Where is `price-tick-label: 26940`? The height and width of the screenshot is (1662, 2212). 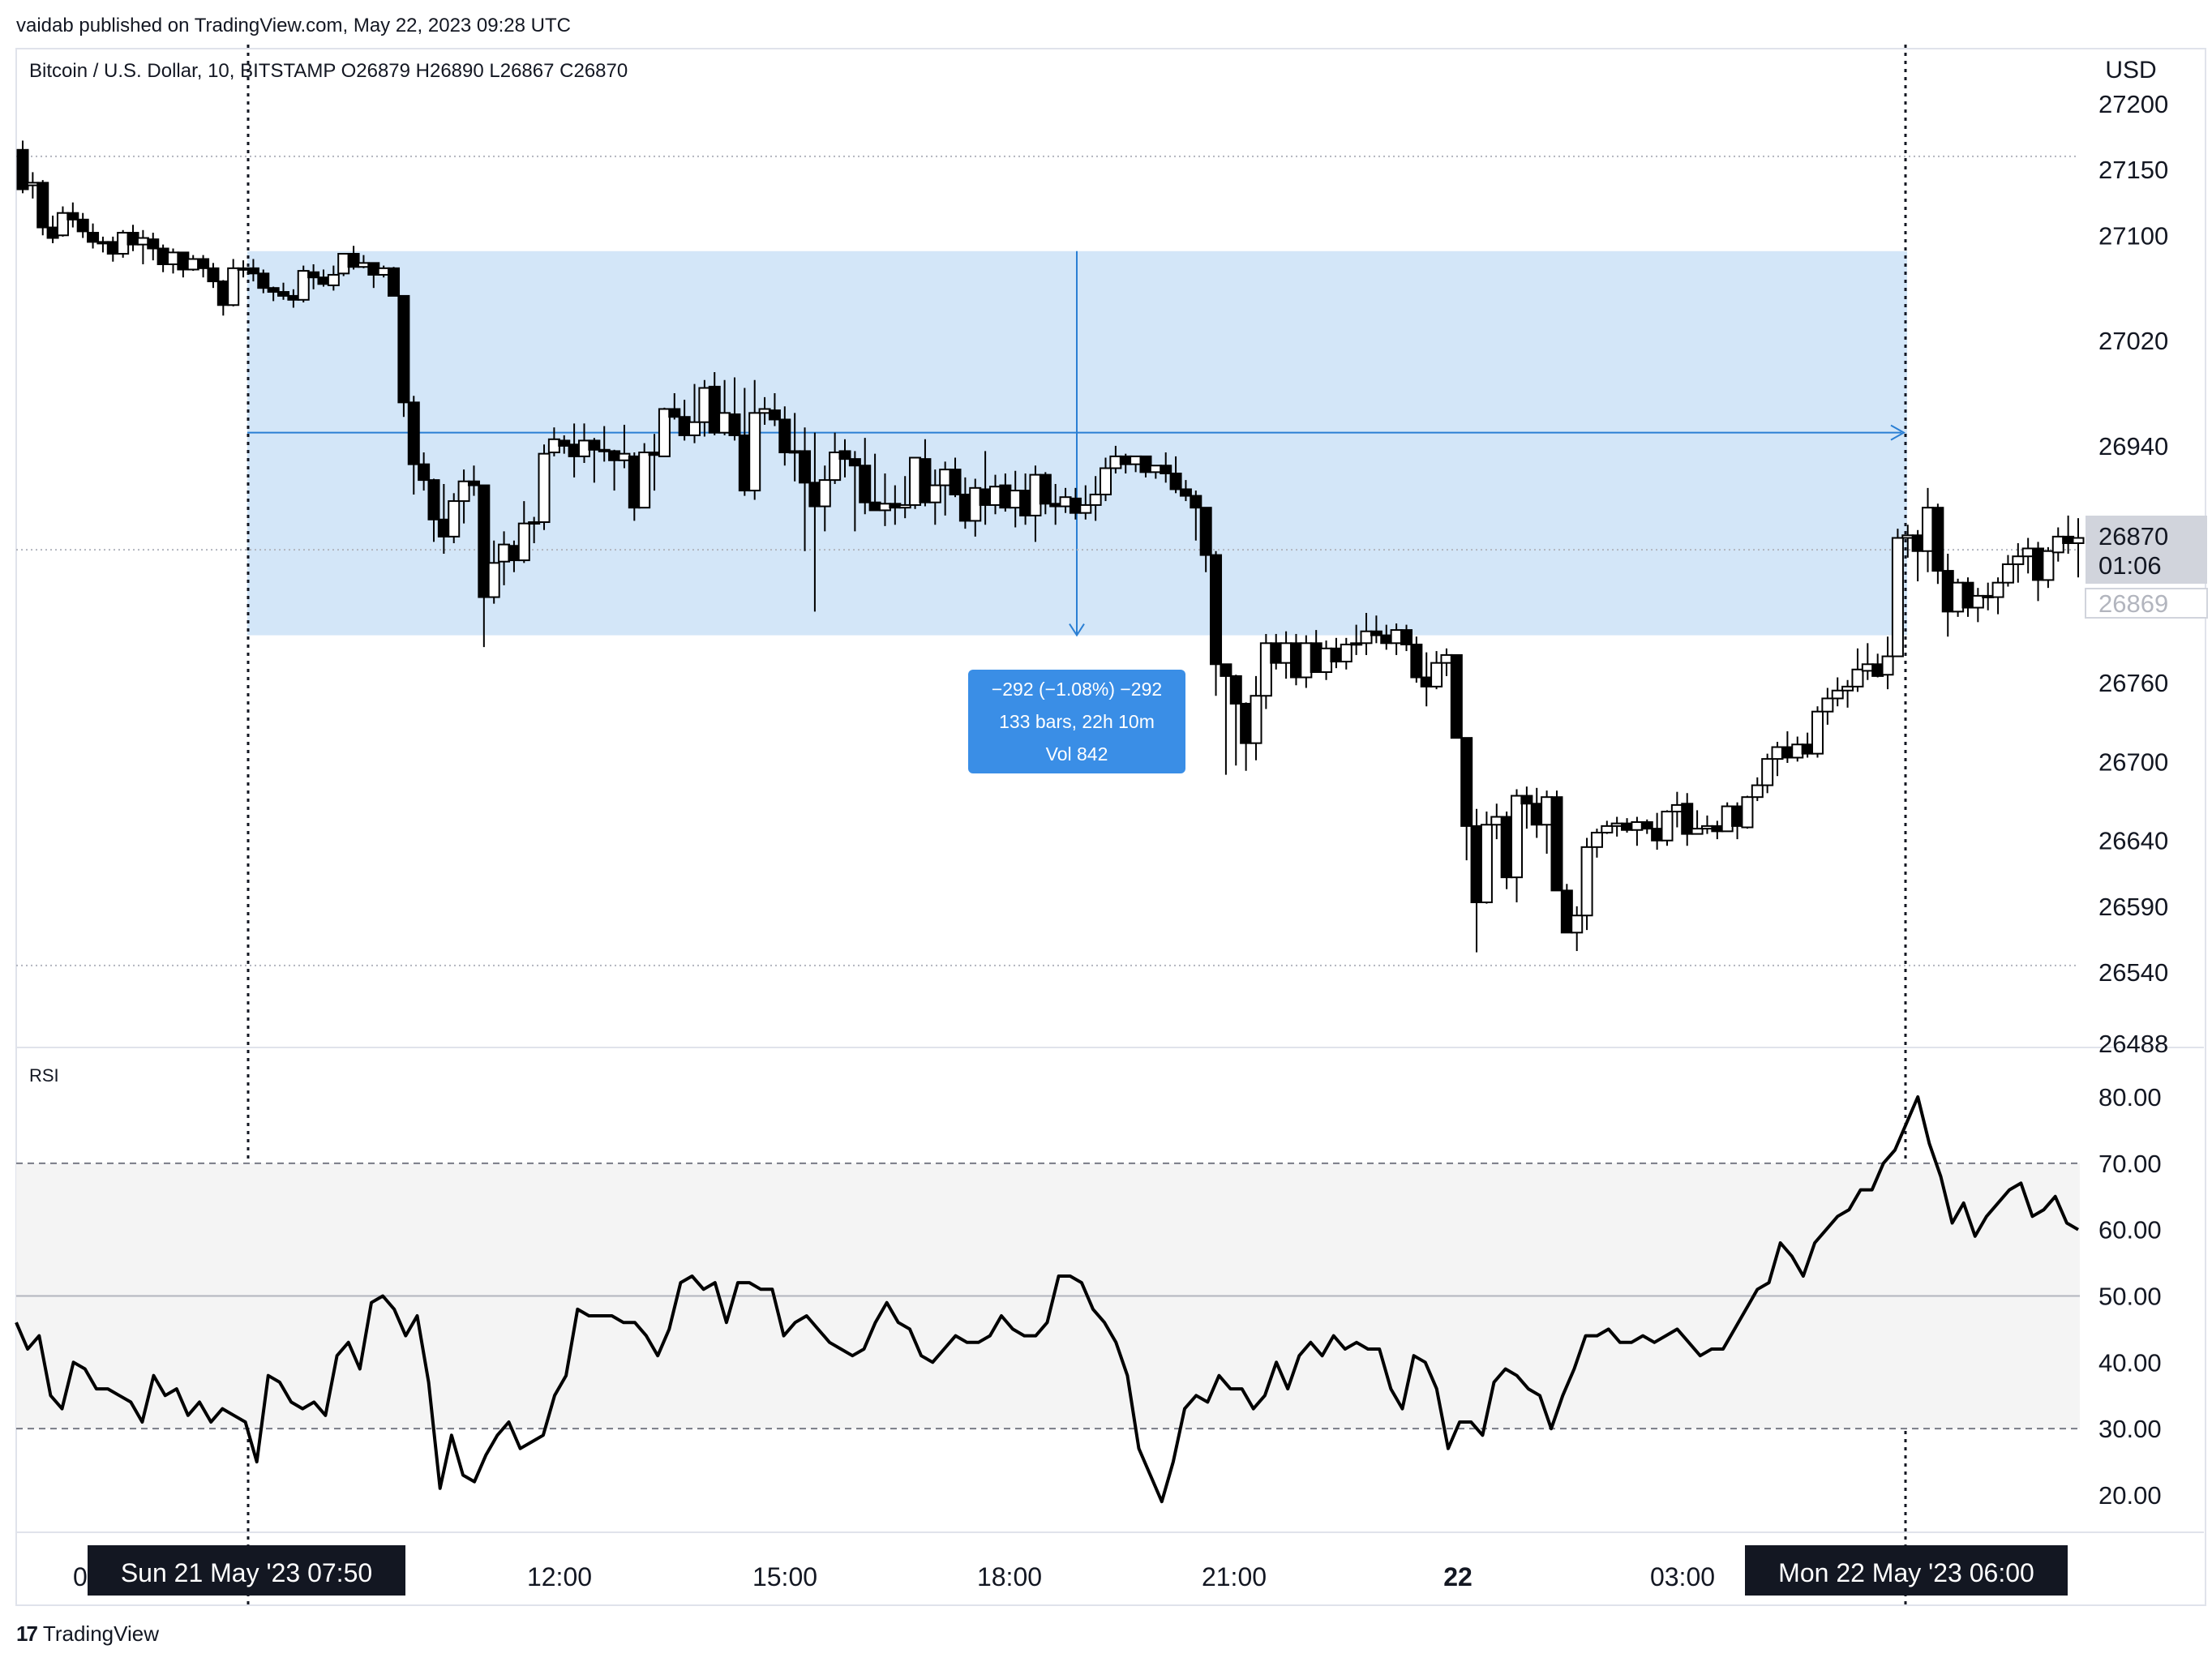 price-tick-label: 26940 is located at coordinates (2133, 446).